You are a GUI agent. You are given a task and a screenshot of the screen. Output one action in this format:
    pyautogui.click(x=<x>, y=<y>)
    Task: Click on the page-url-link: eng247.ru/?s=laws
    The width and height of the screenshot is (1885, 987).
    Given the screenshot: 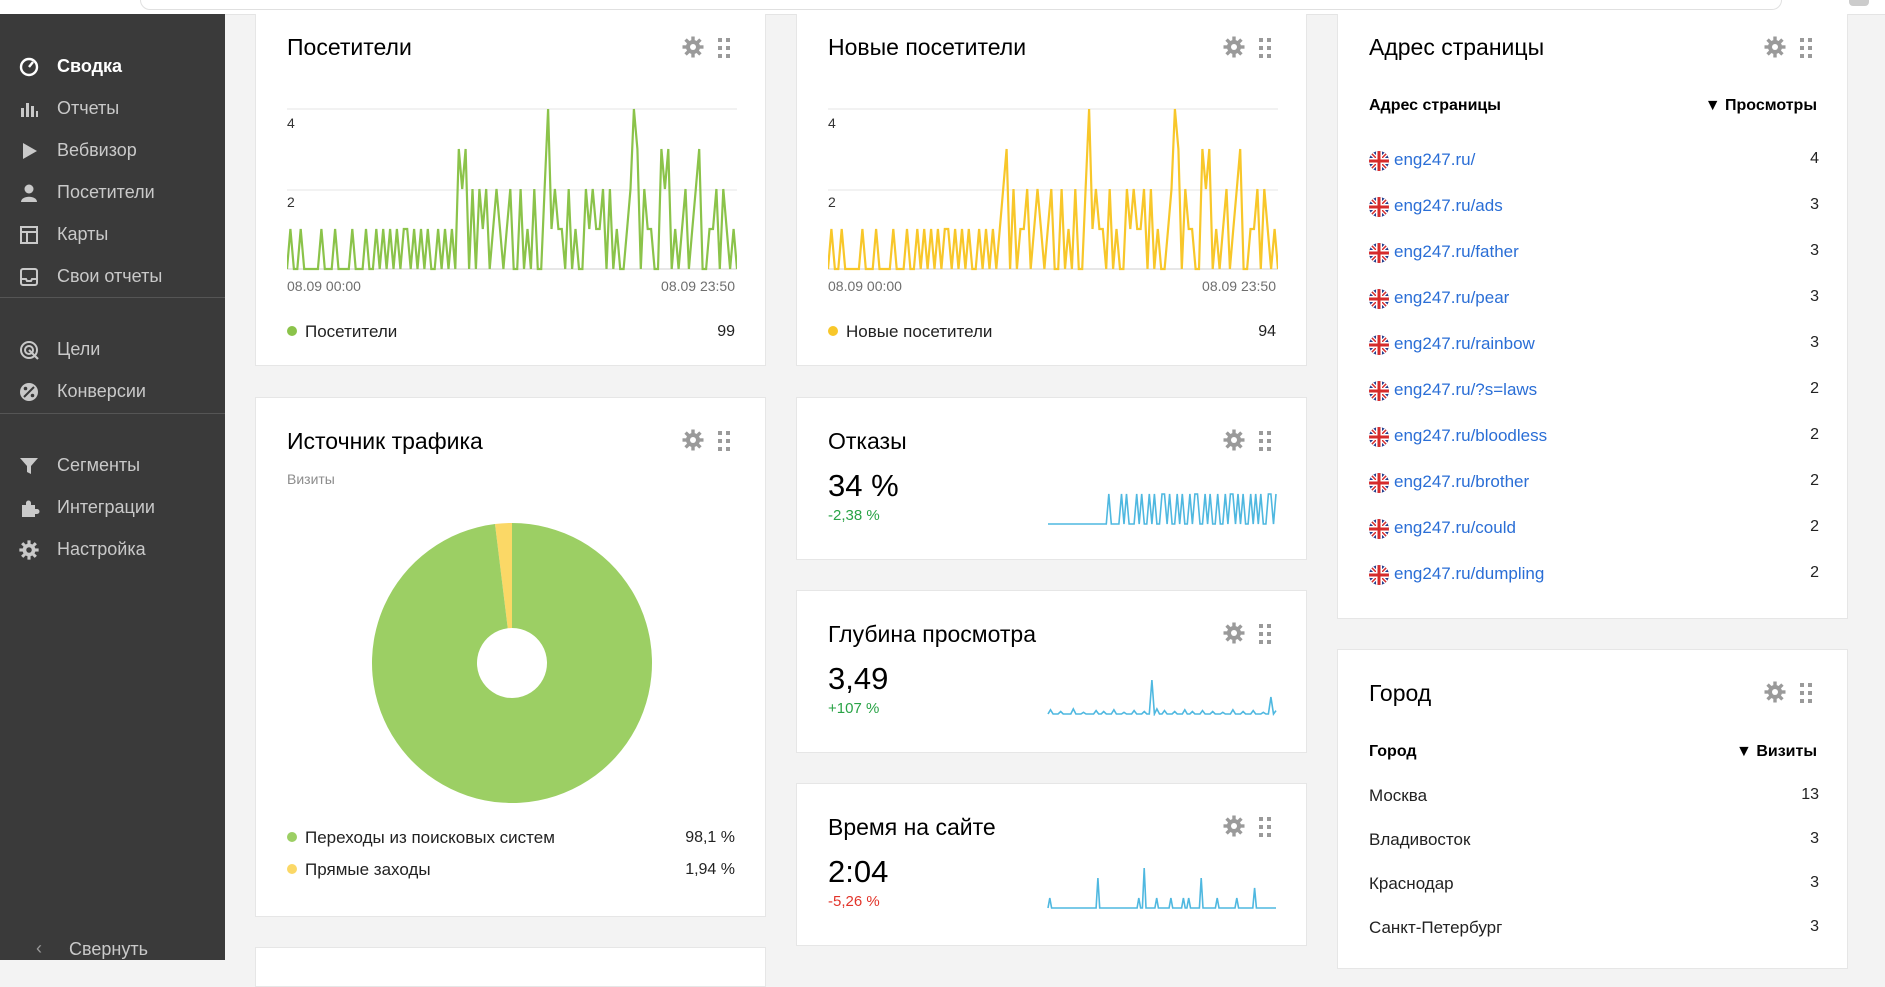 What is the action you would take?
    pyautogui.click(x=1466, y=389)
    